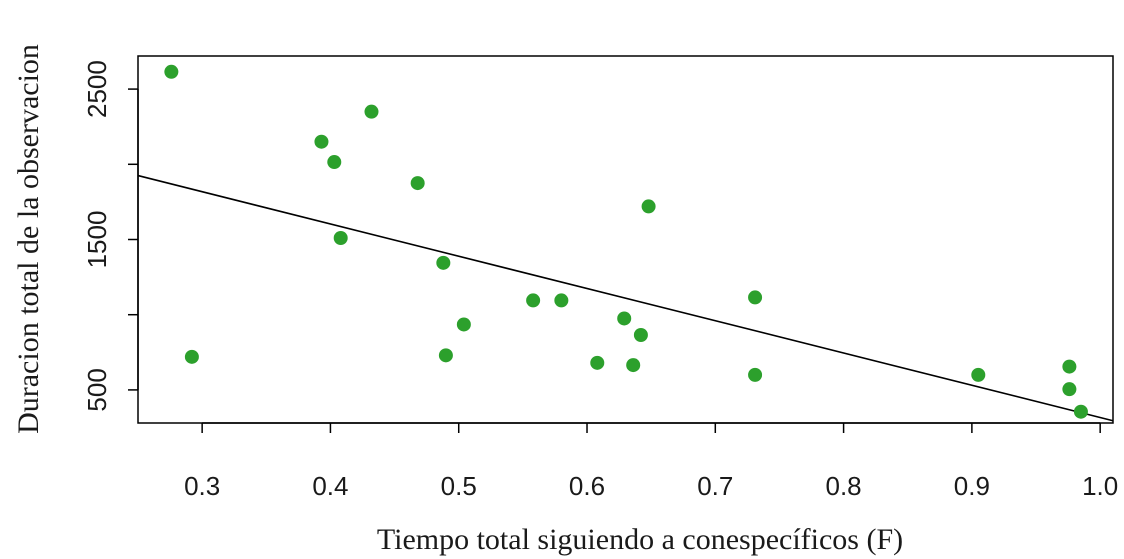  Describe the element at coordinates (972, 486) in the screenshot. I see `x-tick-label: 0.9` at that location.